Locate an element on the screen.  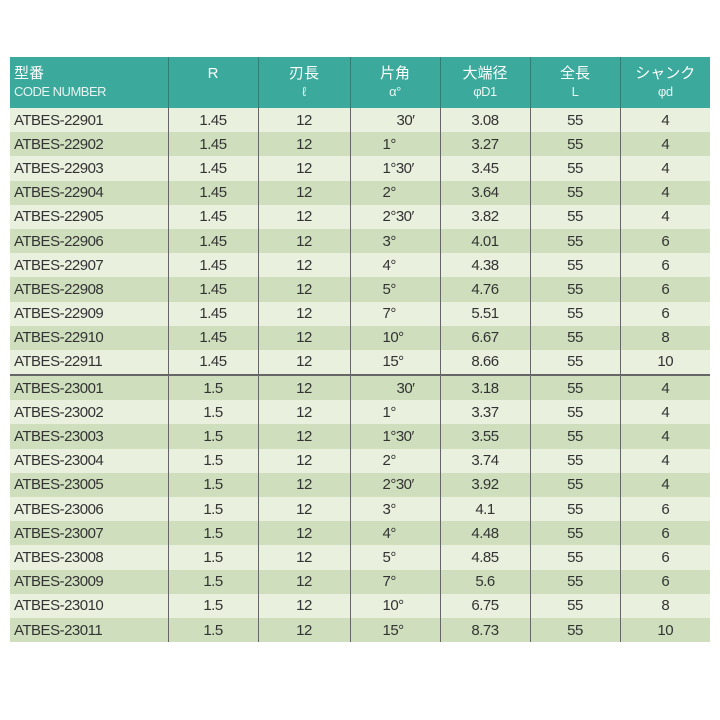
cell-large-diameter: 4.1 is located at coordinates (484, 509).